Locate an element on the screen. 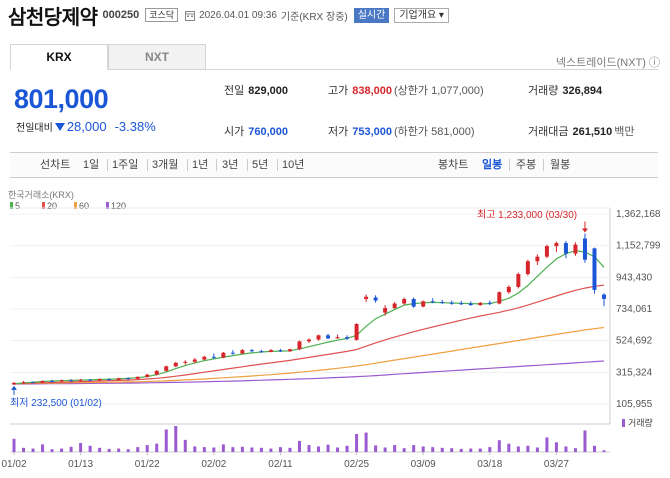 This screenshot has width=670, height=478. x-tick-label: 03/18 is located at coordinates (489, 464).